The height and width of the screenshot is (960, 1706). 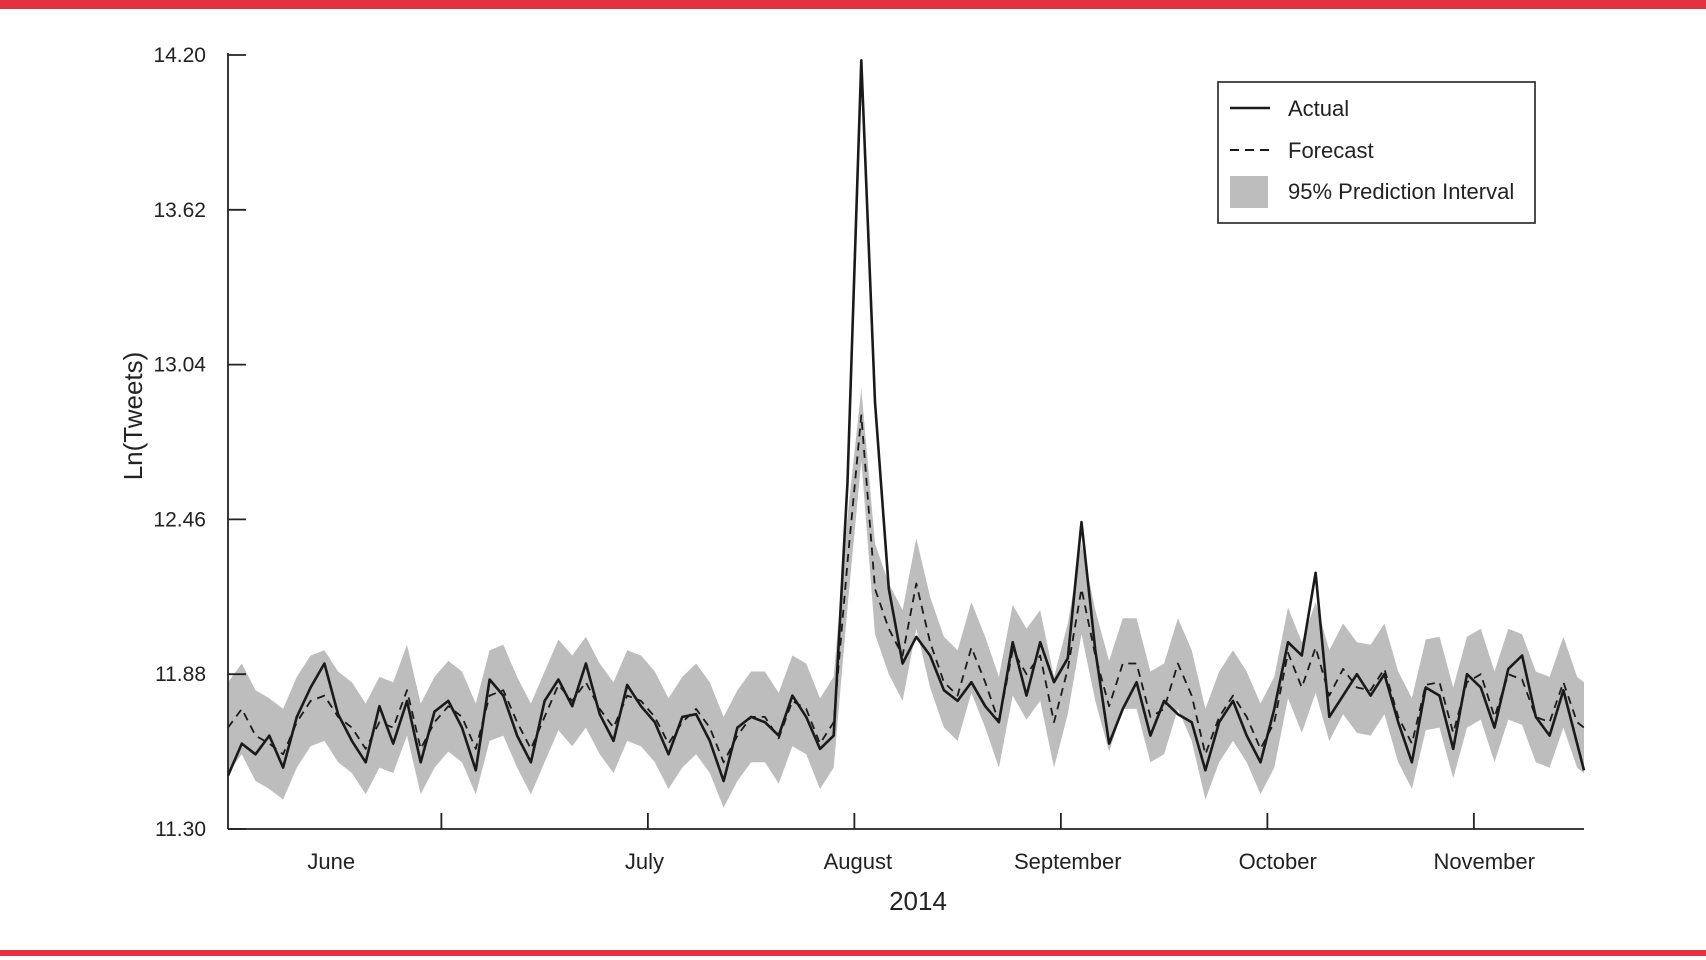 I want to click on y-tick-label: 13.62, so click(x=179, y=210).